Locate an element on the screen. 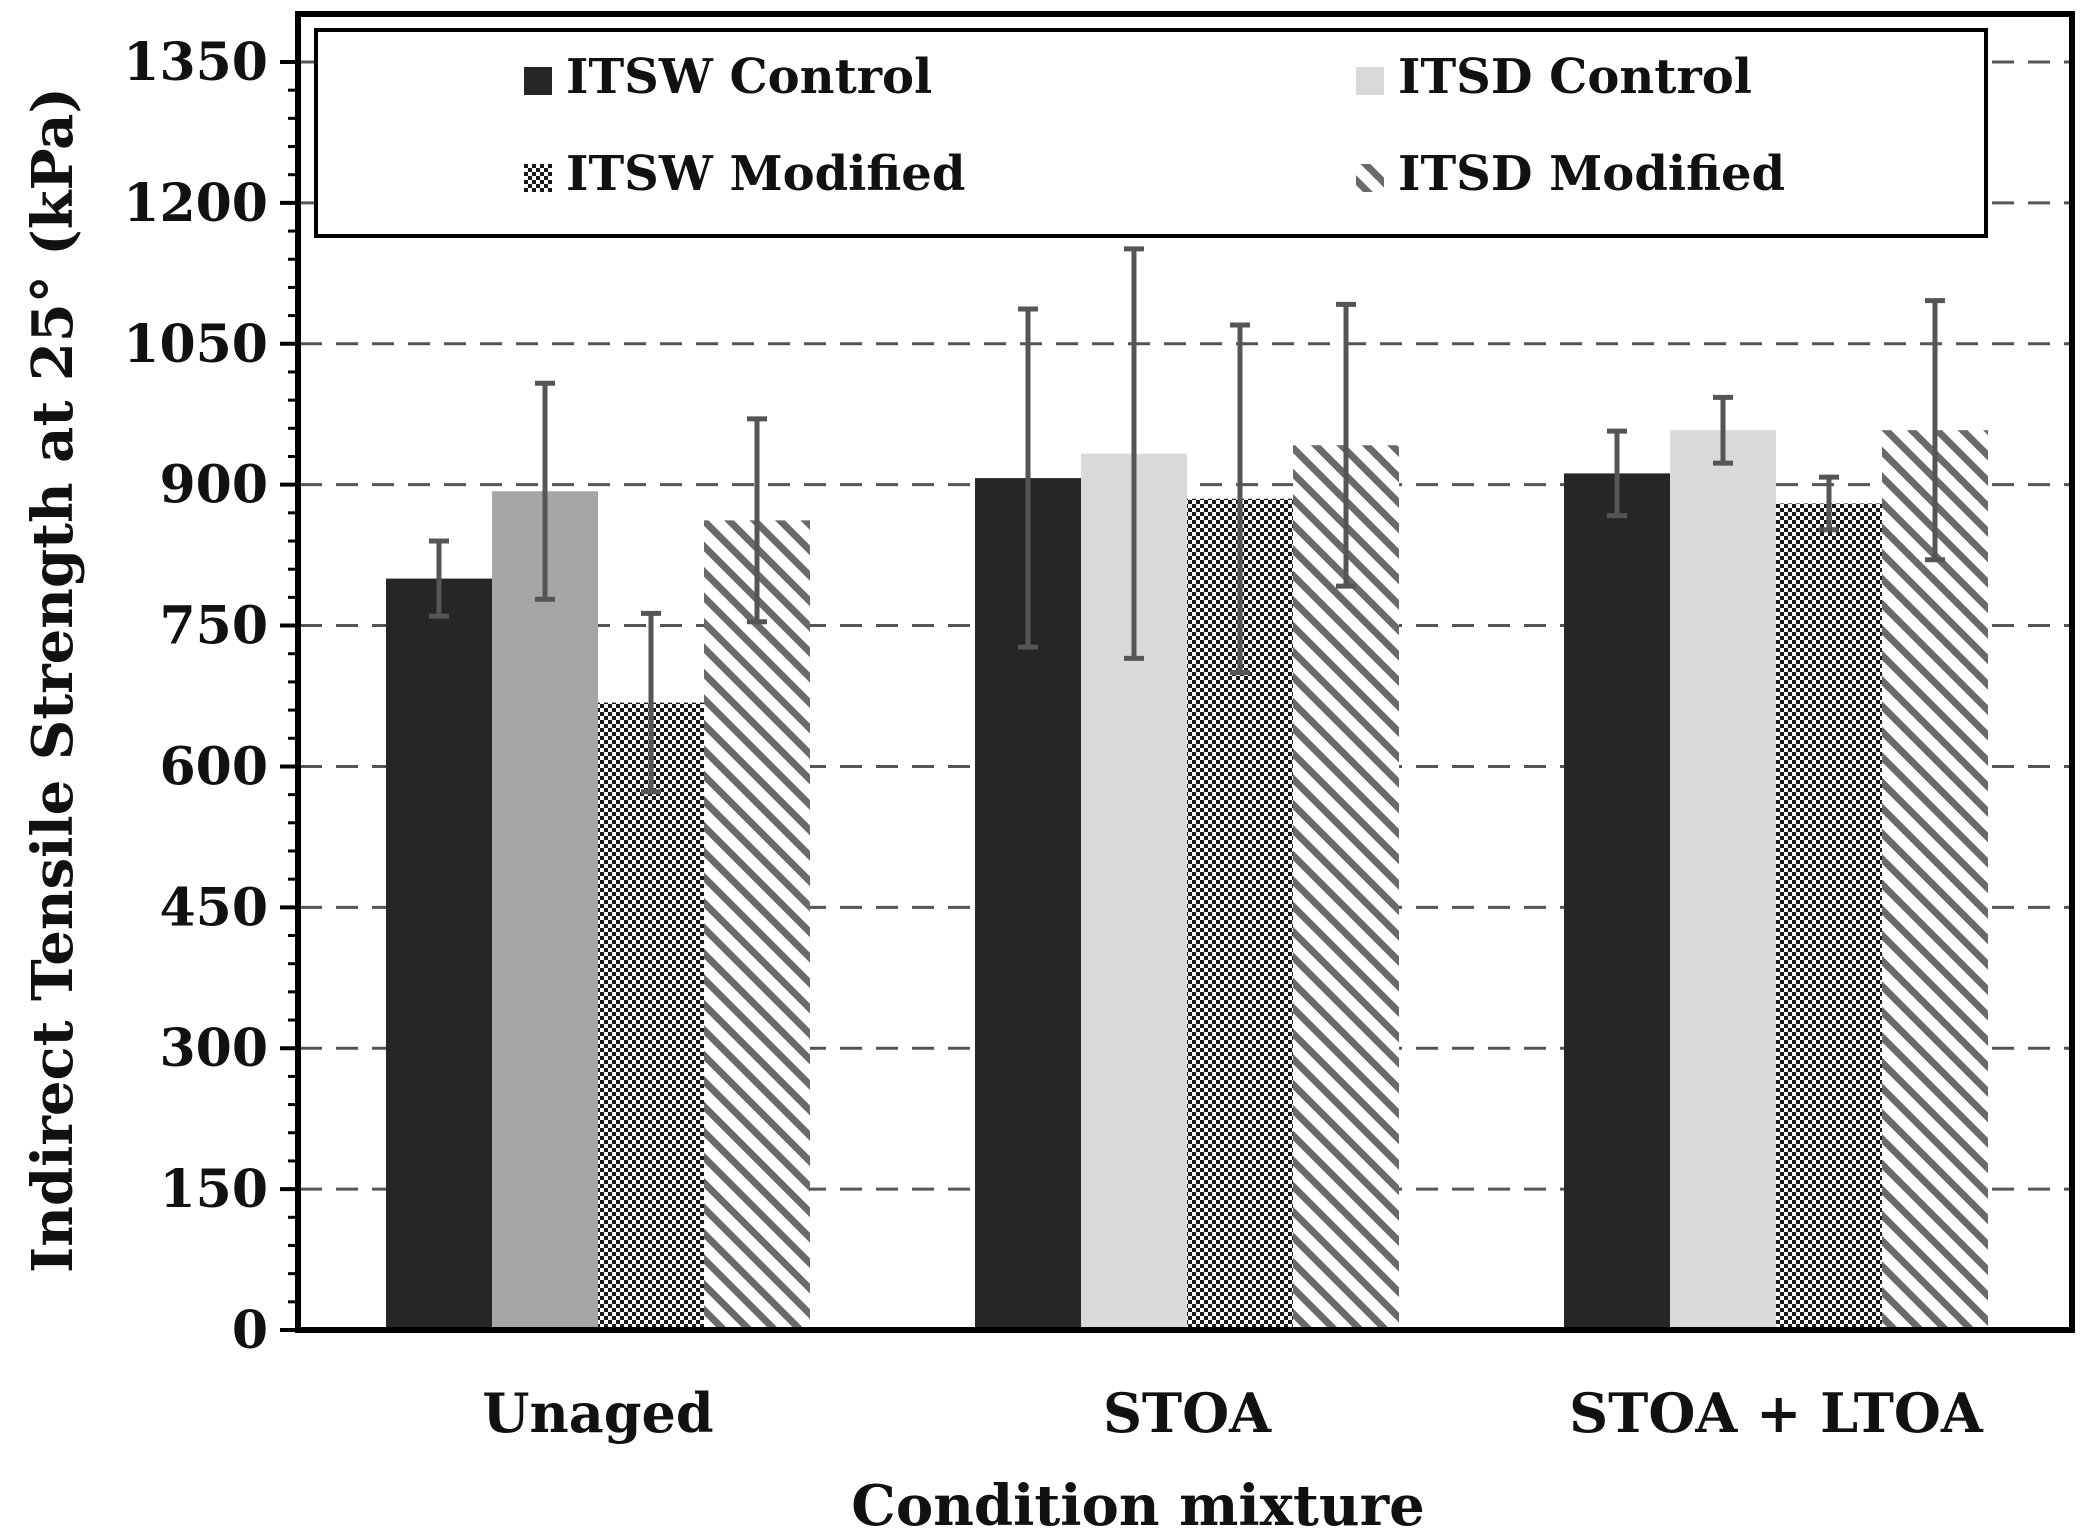  x-category-label: STOA is located at coordinates (1187, 1413).